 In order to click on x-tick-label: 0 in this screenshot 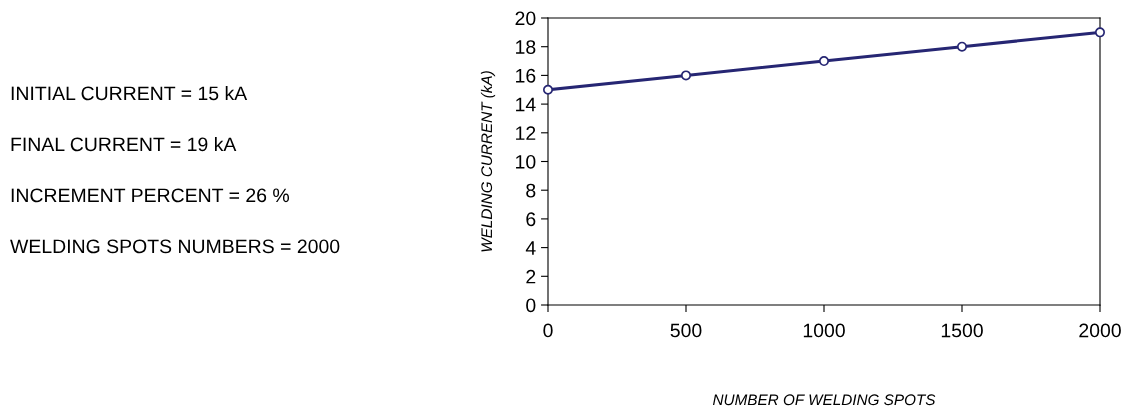, I will do `click(548, 330)`.